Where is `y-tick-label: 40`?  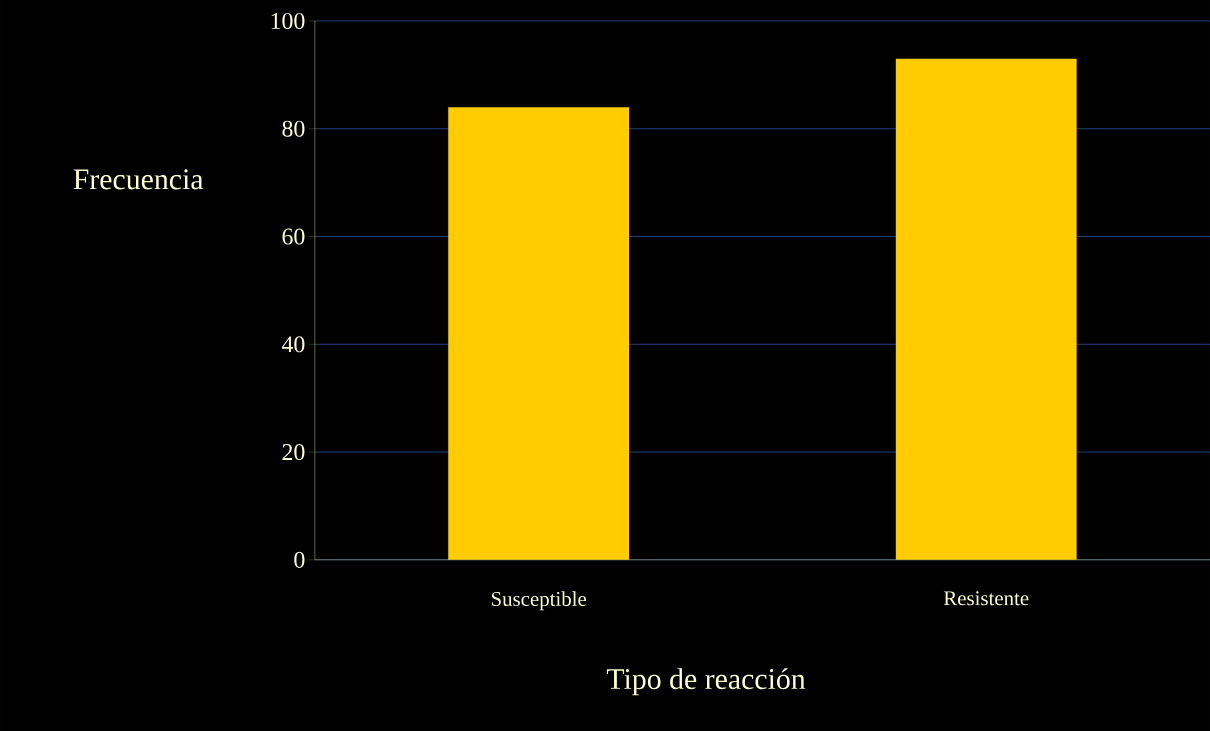
y-tick-label: 40 is located at coordinates (293, 344).